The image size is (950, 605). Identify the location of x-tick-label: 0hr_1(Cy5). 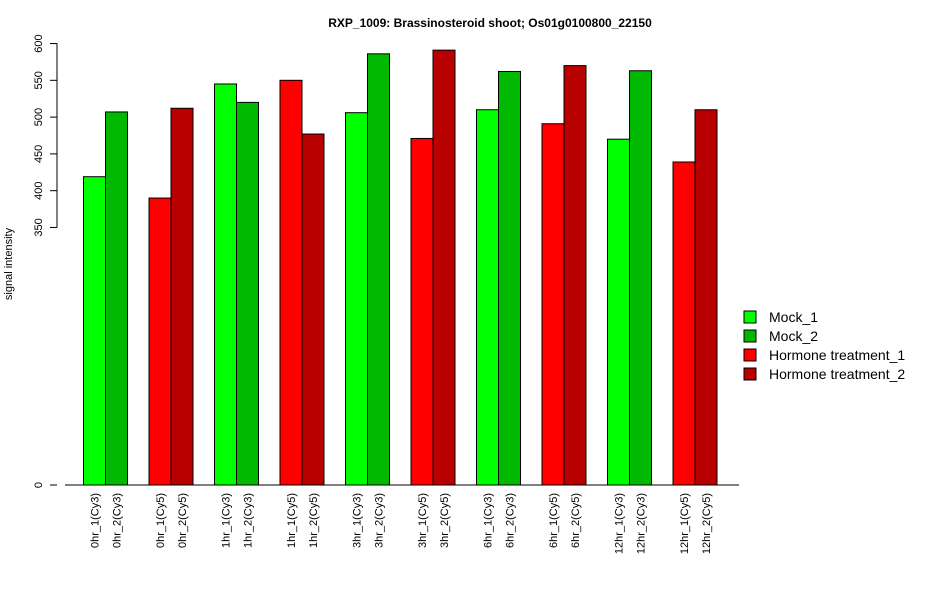
(161, 520).